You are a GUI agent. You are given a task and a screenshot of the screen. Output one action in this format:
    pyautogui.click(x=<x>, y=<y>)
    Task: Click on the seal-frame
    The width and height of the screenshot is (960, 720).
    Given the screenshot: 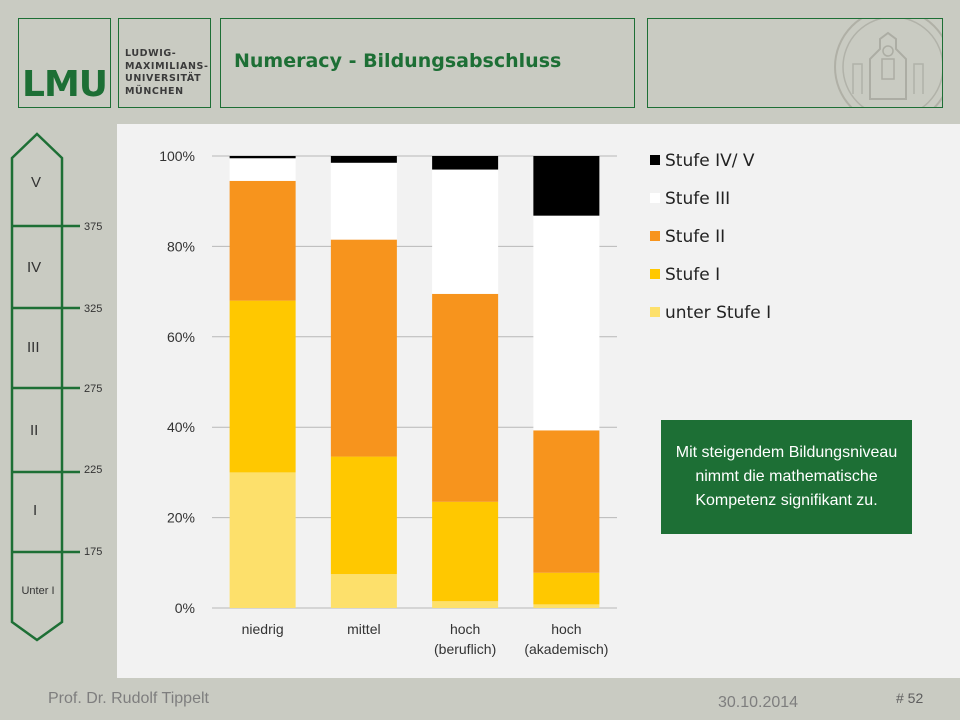 What is the action you would take?
    pyautogui.click(x=795, y=63)
    